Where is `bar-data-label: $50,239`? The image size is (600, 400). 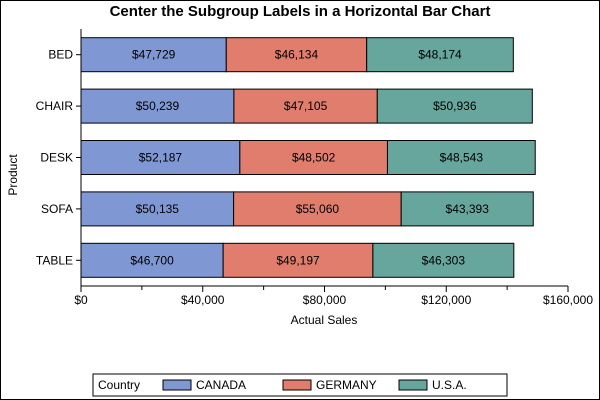 bar-data-label: $50,239 is located at coordinates (158, 106).